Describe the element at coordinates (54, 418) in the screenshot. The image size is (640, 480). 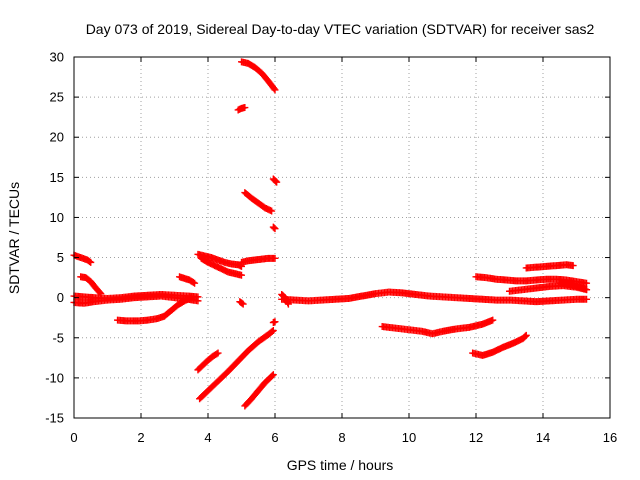
I see `y-tick-label: -15` at that location.